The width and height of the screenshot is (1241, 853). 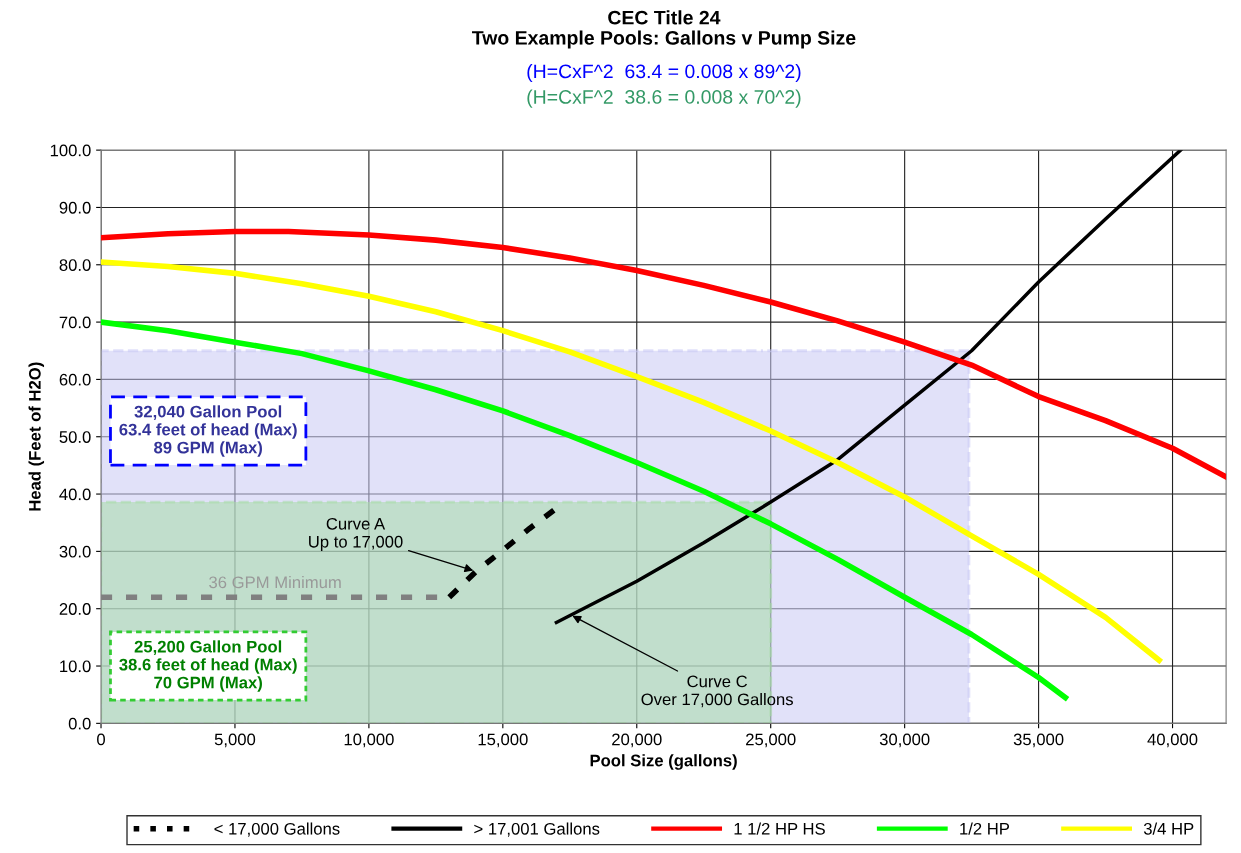 What do you see at coordinates (771, 740) in the screenshot?
I see `x-tick-label: 25,000` at bounding box center [771, 740].